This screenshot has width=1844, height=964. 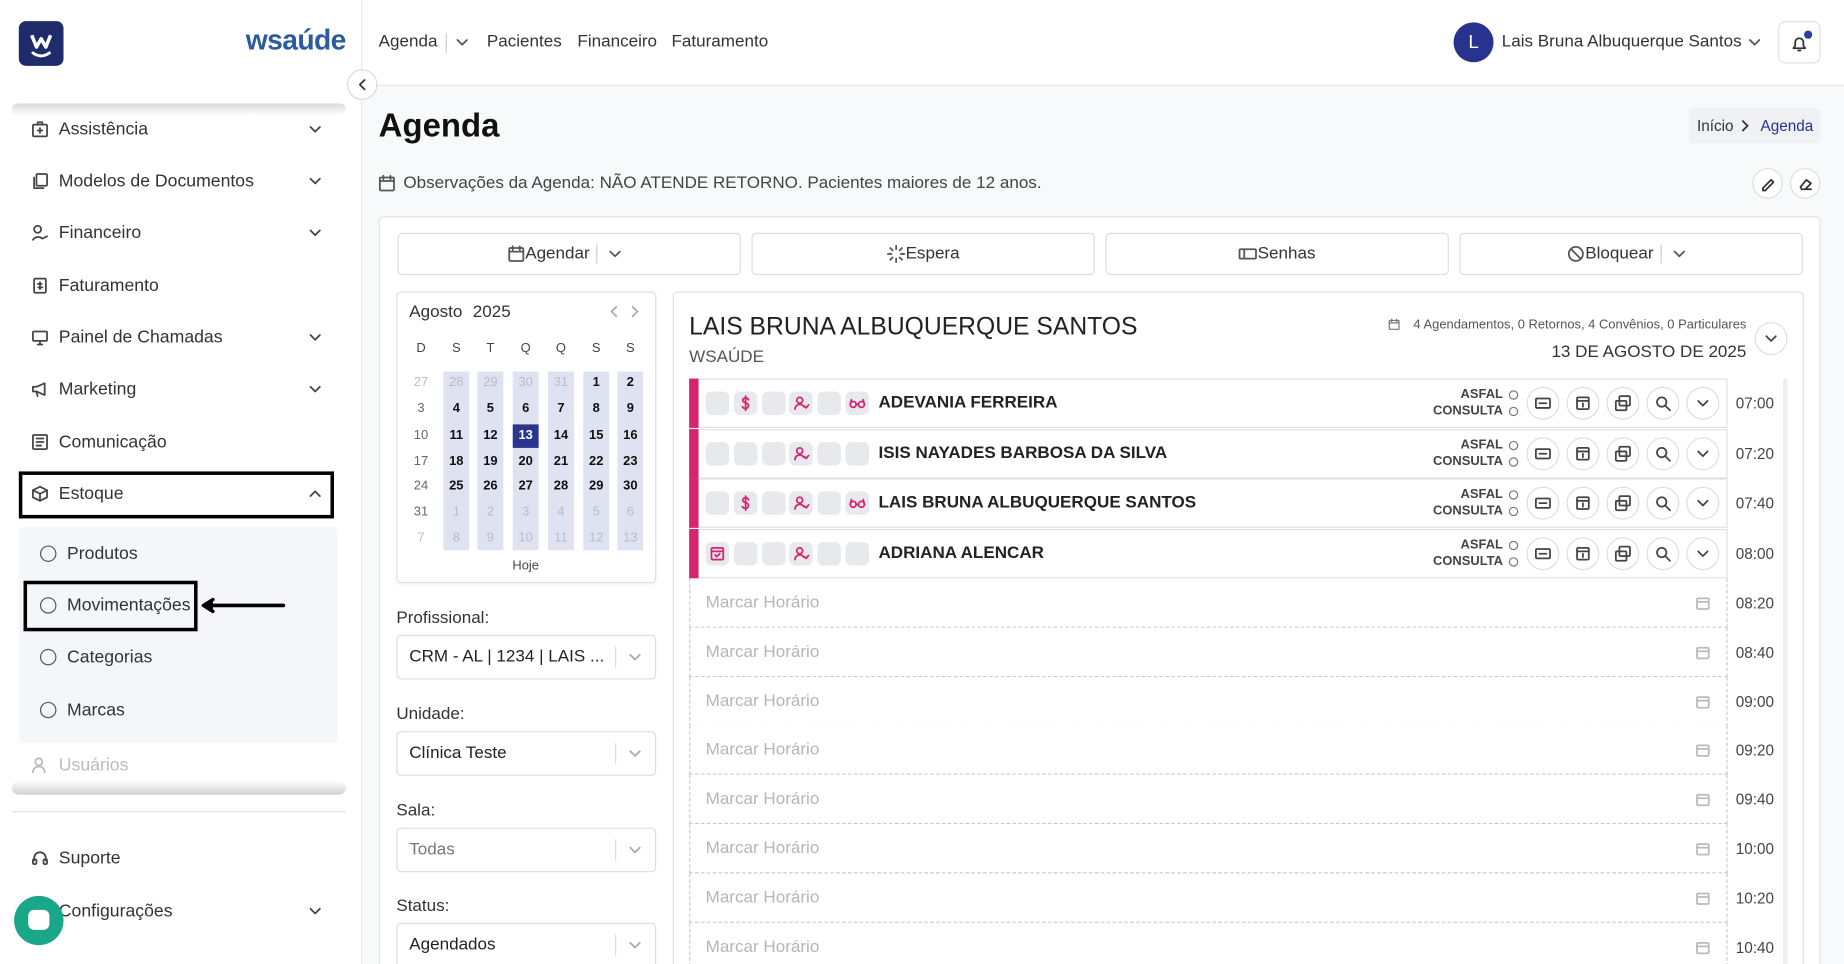 I want to click on calendar-day: 19, so click(x=490, y=461).